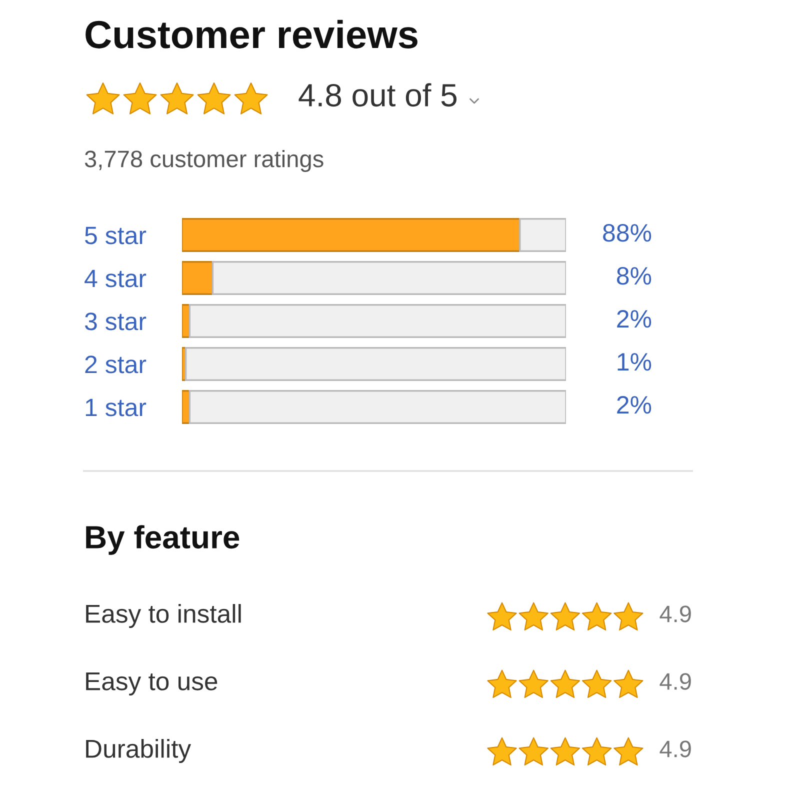  I want to click on y-tick-label: 1 star, so click(116, 407).